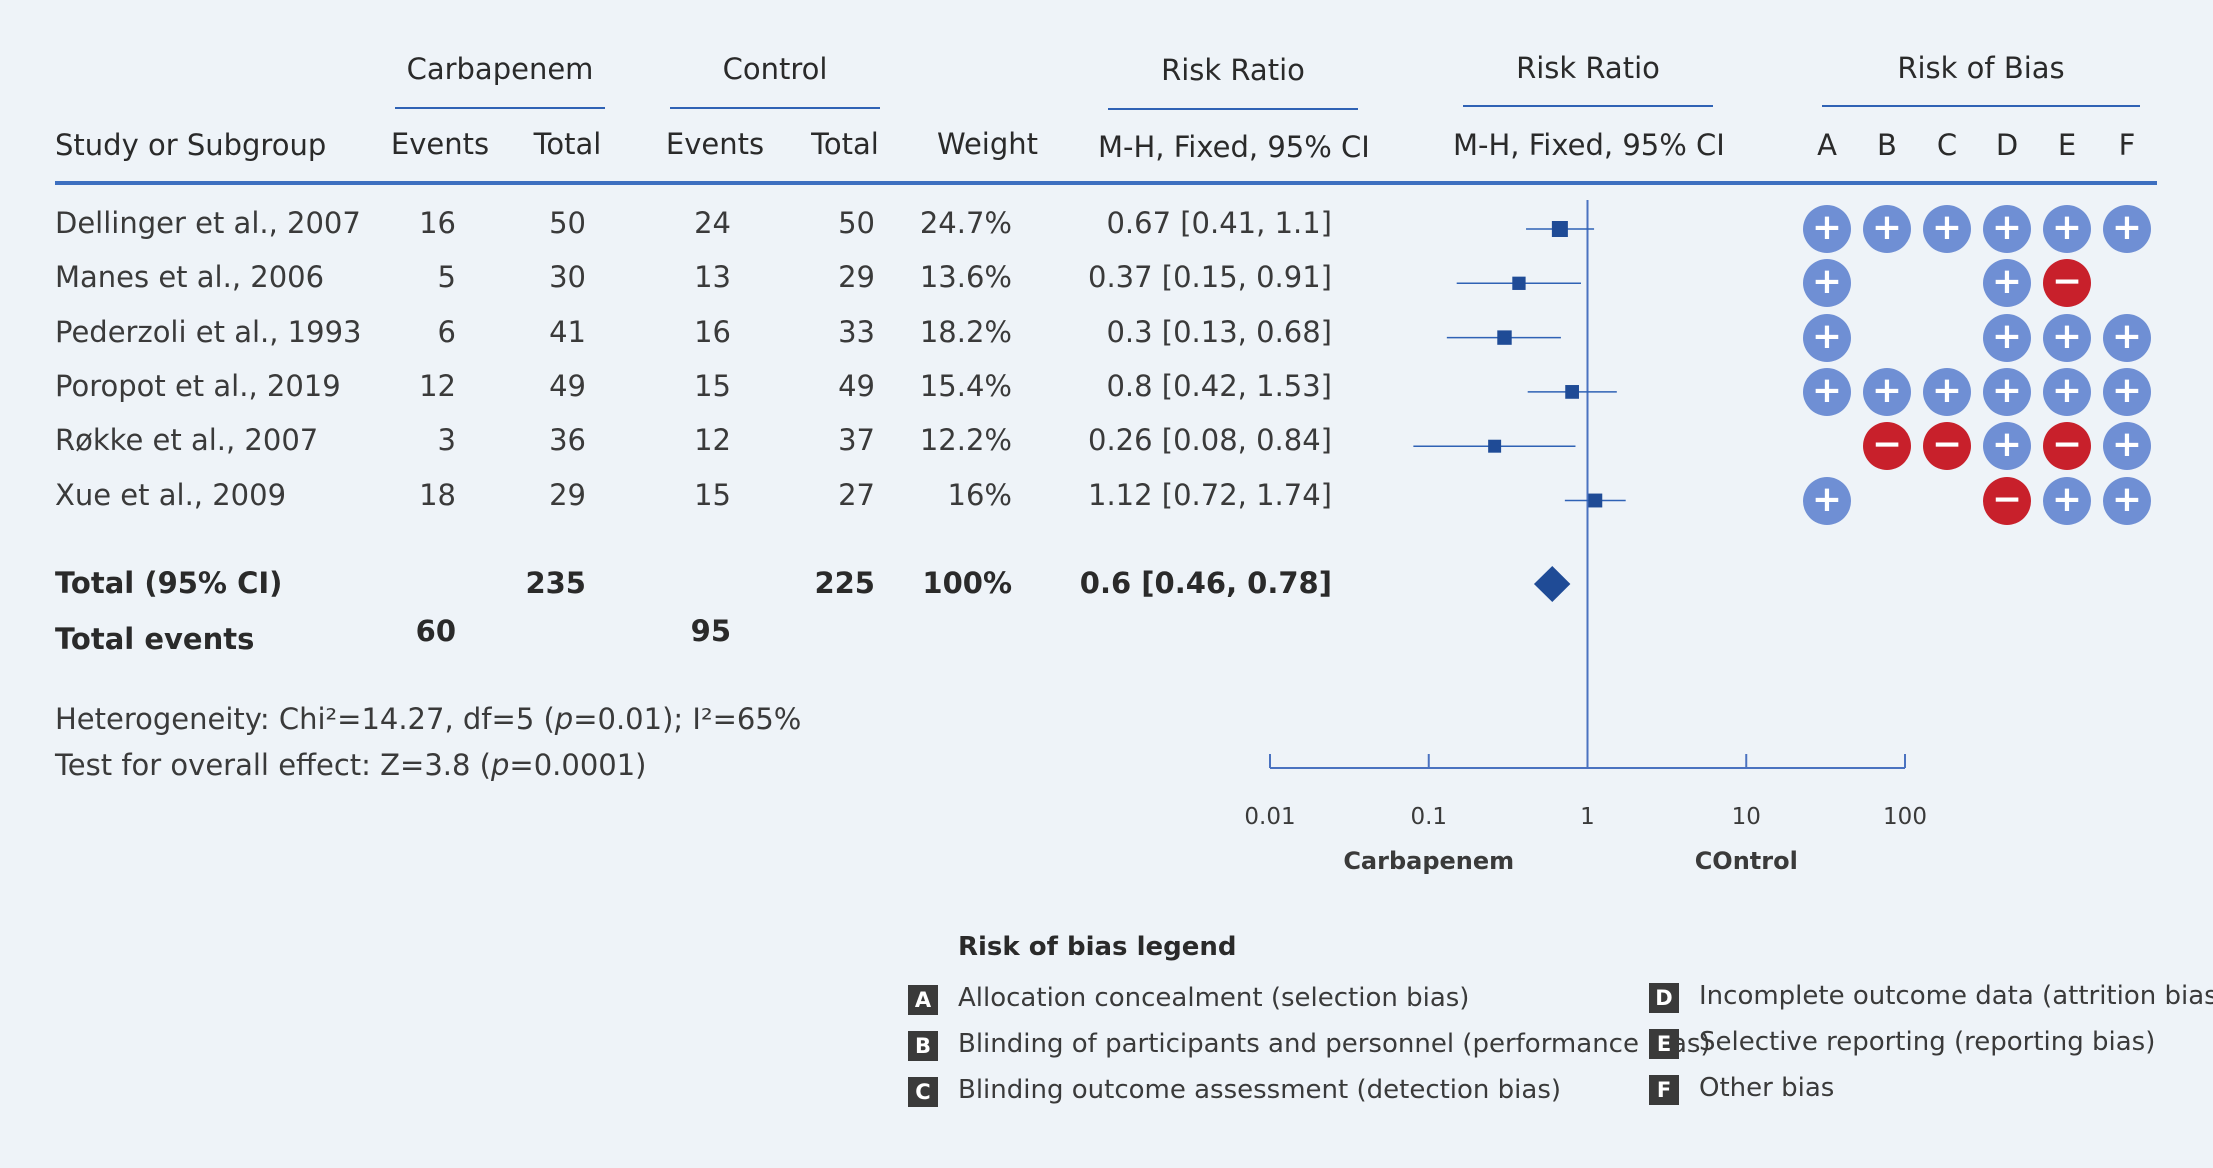 The height and width of the screenshot is (1168, 2213). I want to click on exp-total-cell: 50, so click(567, 223).